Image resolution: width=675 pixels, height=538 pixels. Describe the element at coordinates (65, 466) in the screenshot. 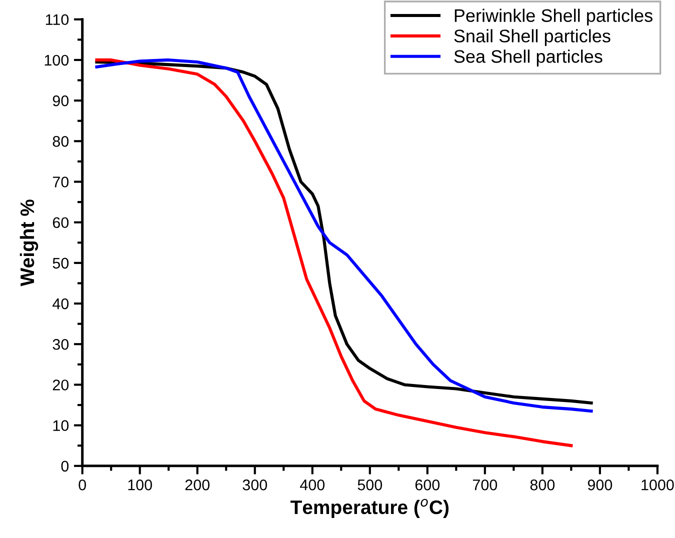

I see `y-tick-label: 0` at that location.